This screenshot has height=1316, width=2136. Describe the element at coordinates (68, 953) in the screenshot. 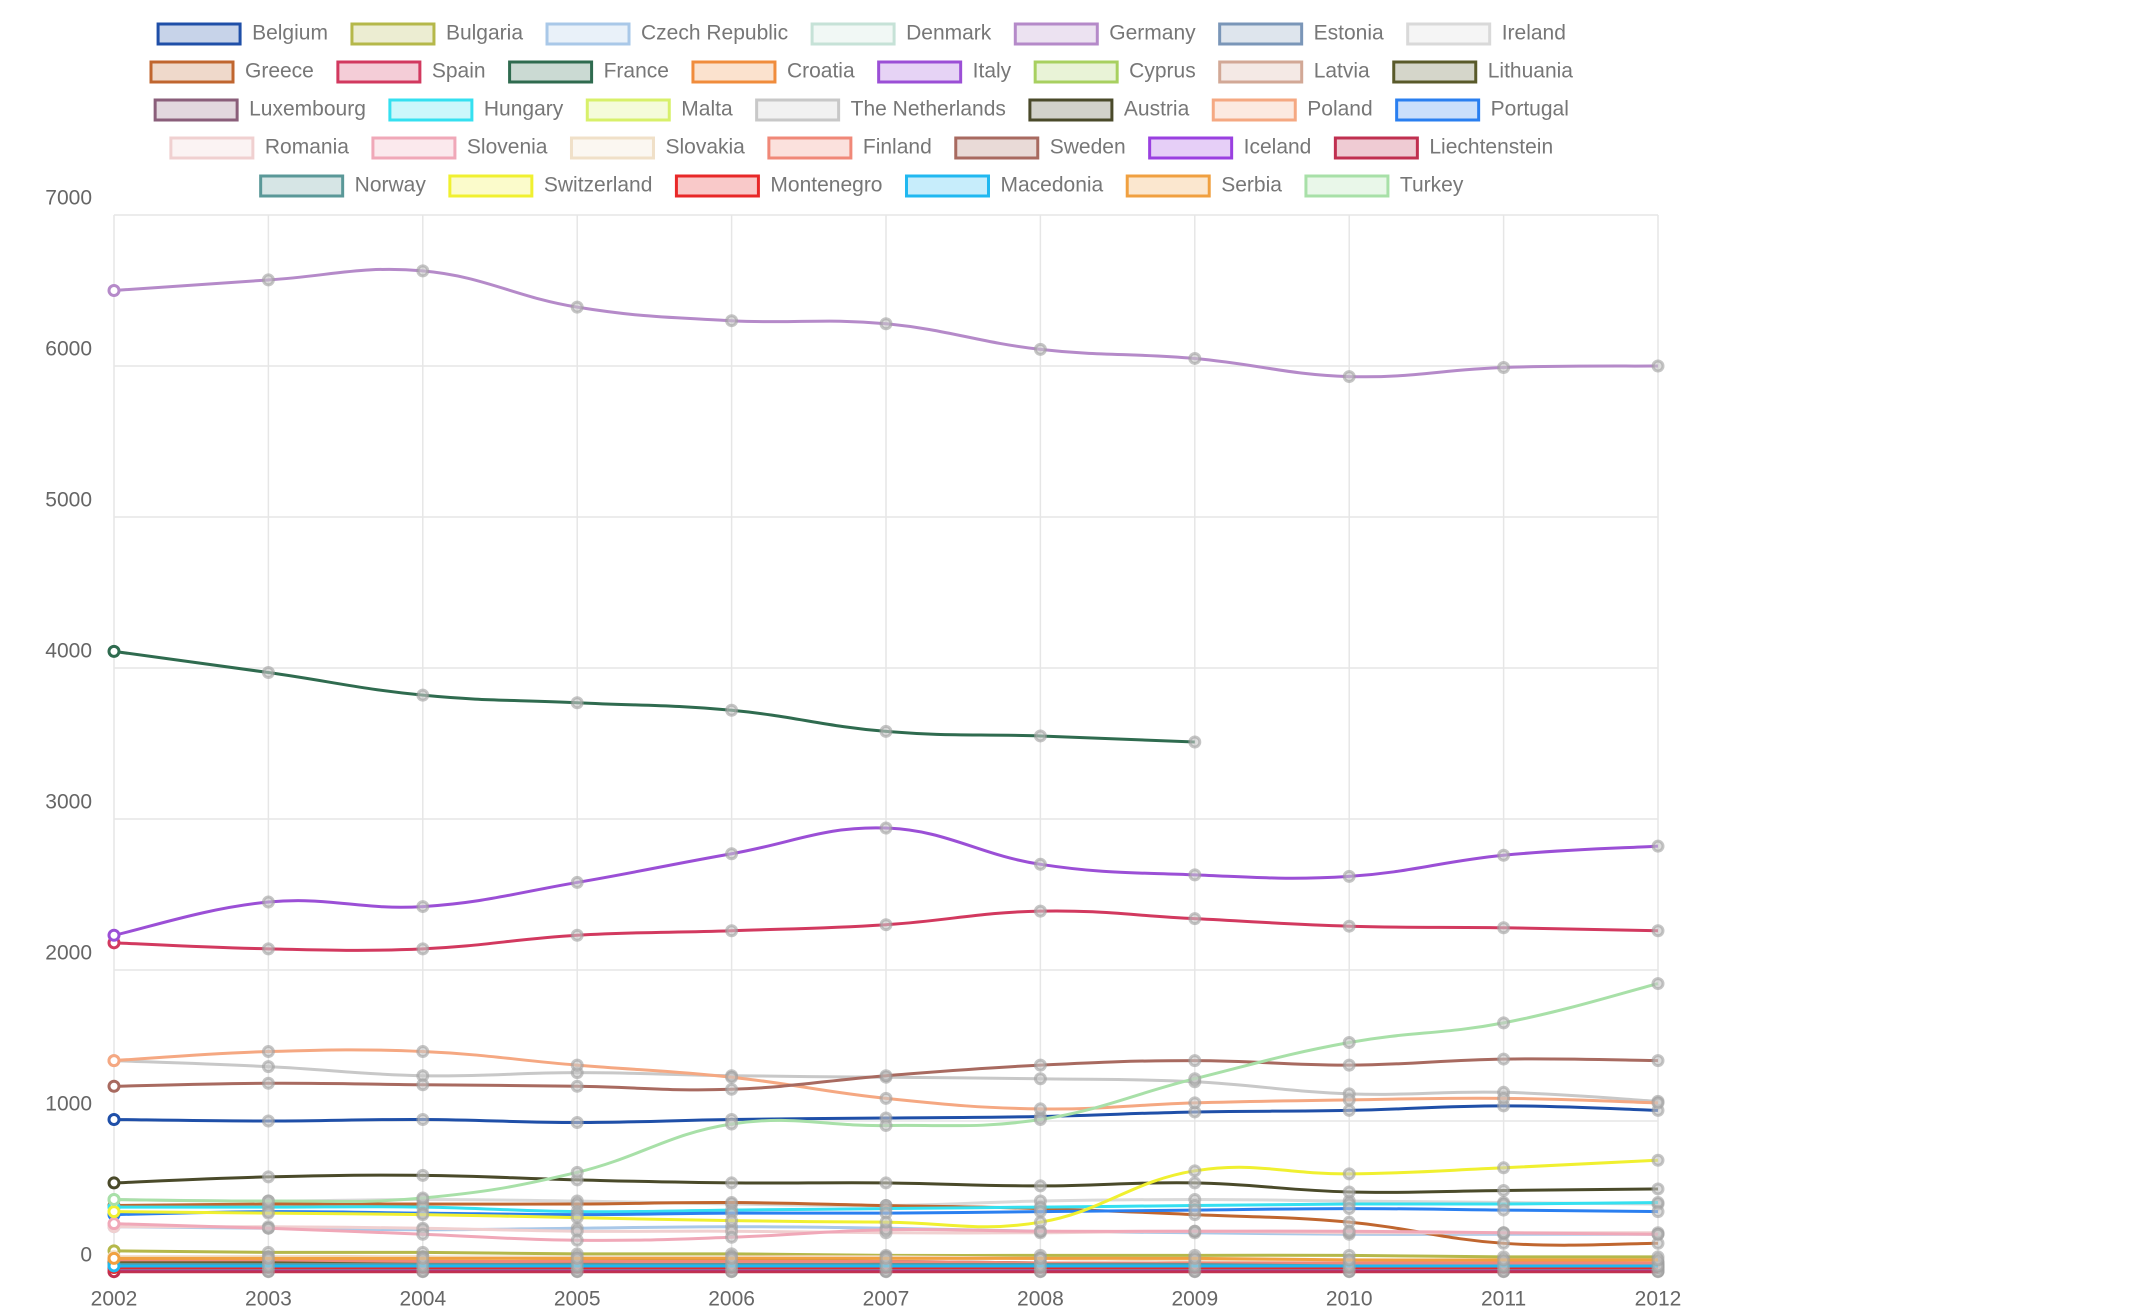

I see `y-tick-label: 2000` at that location.